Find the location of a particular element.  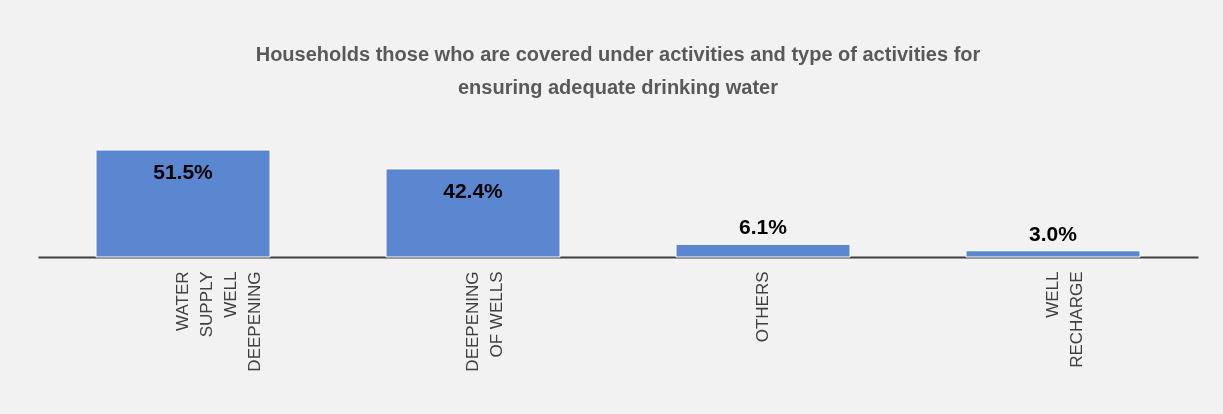

x-tick-label: OTHERS is located at coordinates (762, 307).